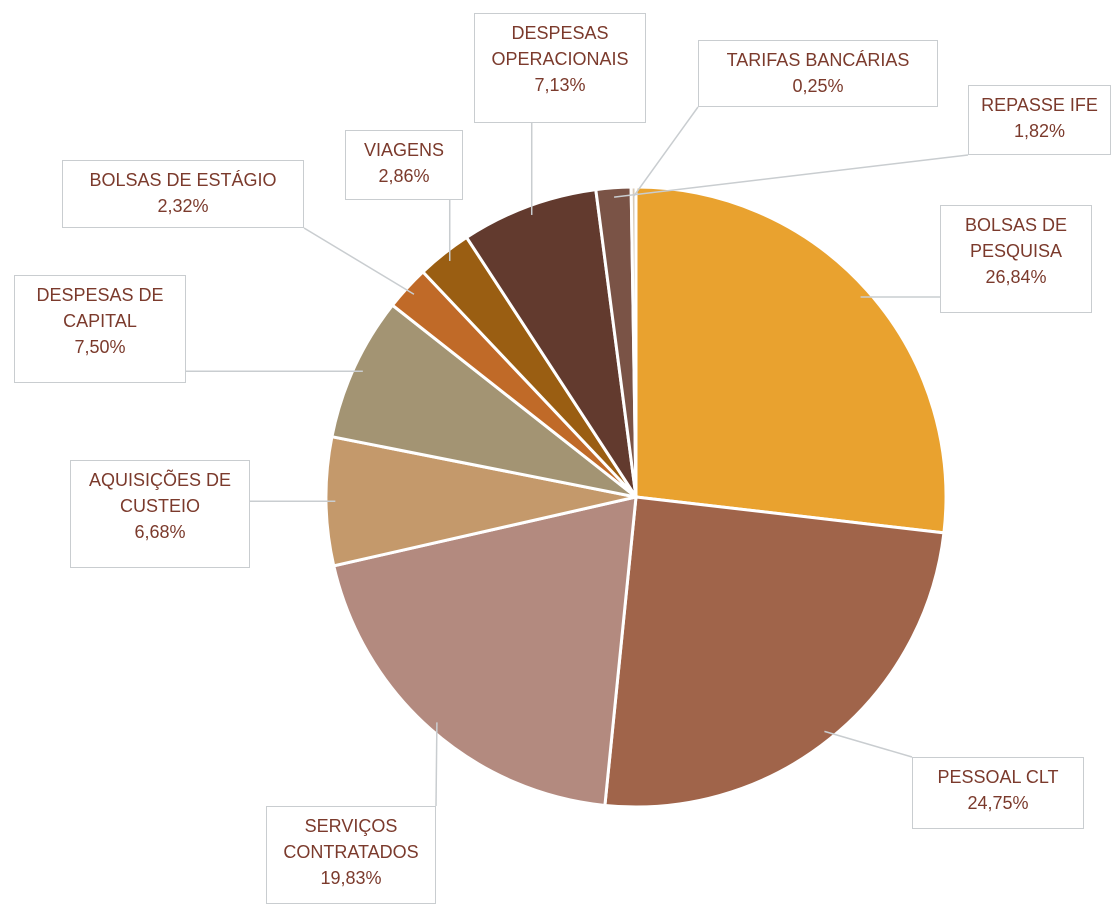 Image resolution: width=1111 pixels, height=904 pixels. I want to click on value-label: 19,83%, so click(351, 878).